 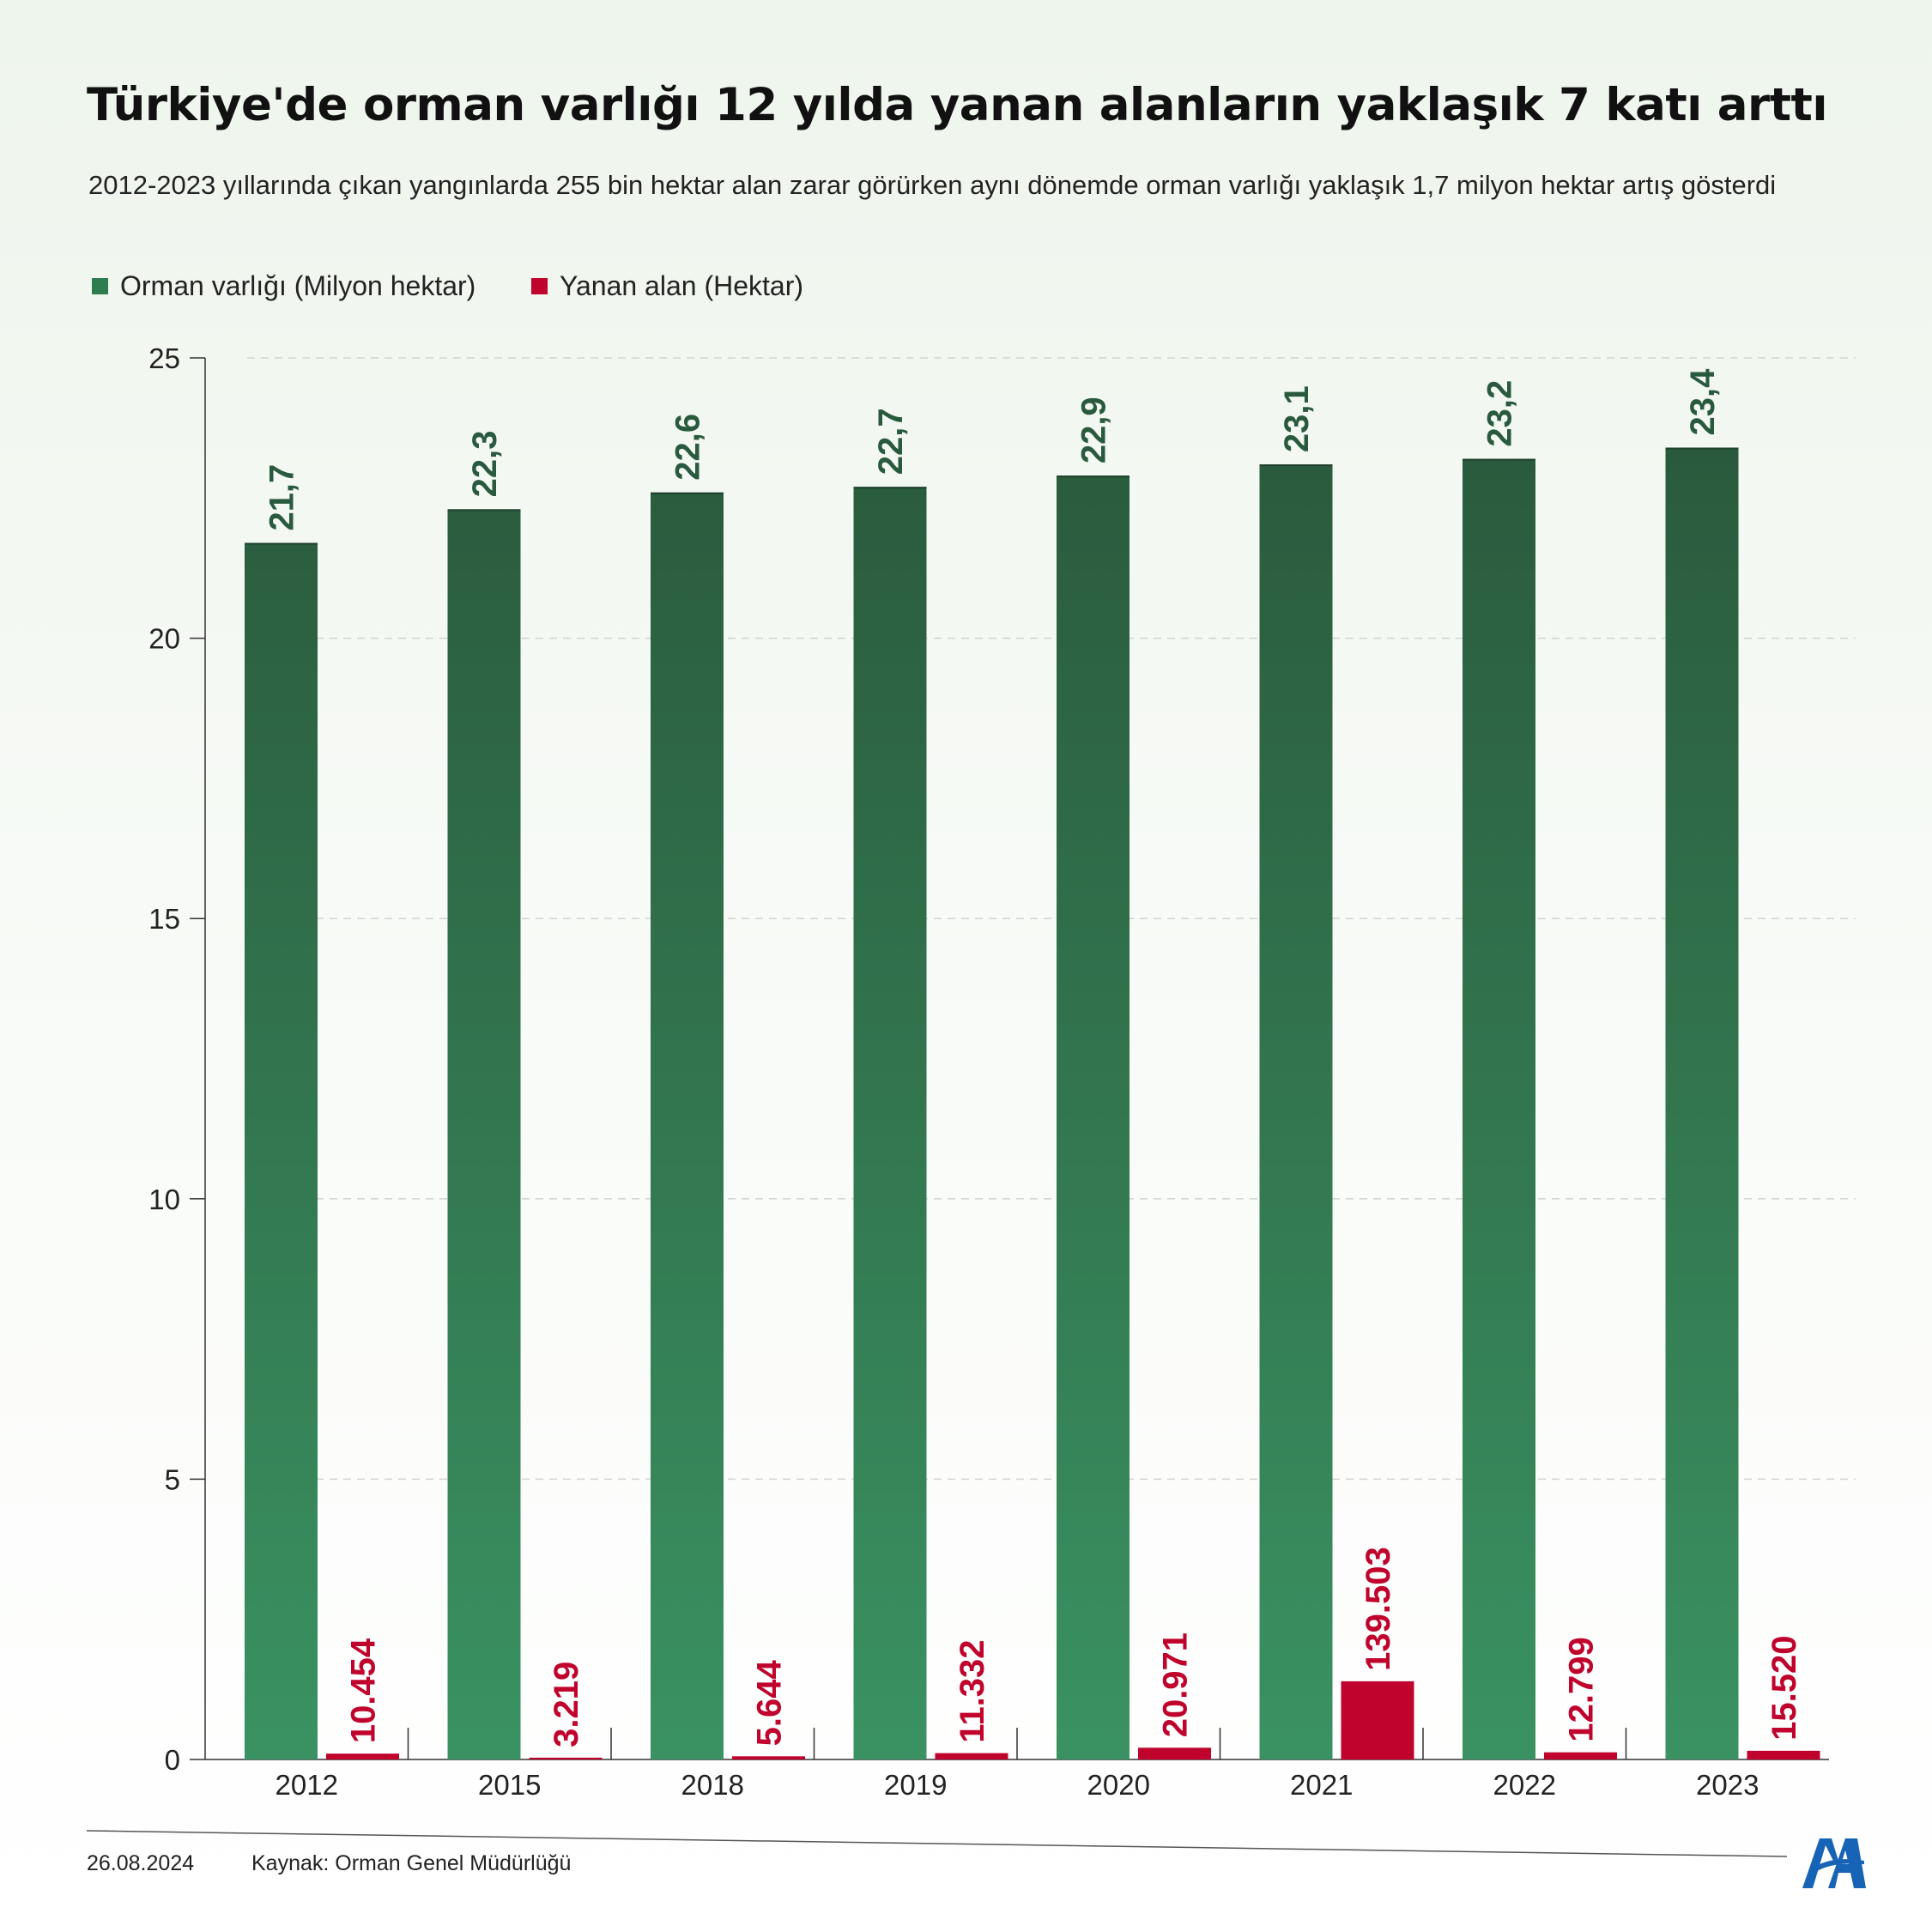 What do you see at coordinates (973, 1691) in the screenshot?
I see `data-label-burned: 11.332` at bounding box center [973, 1691].